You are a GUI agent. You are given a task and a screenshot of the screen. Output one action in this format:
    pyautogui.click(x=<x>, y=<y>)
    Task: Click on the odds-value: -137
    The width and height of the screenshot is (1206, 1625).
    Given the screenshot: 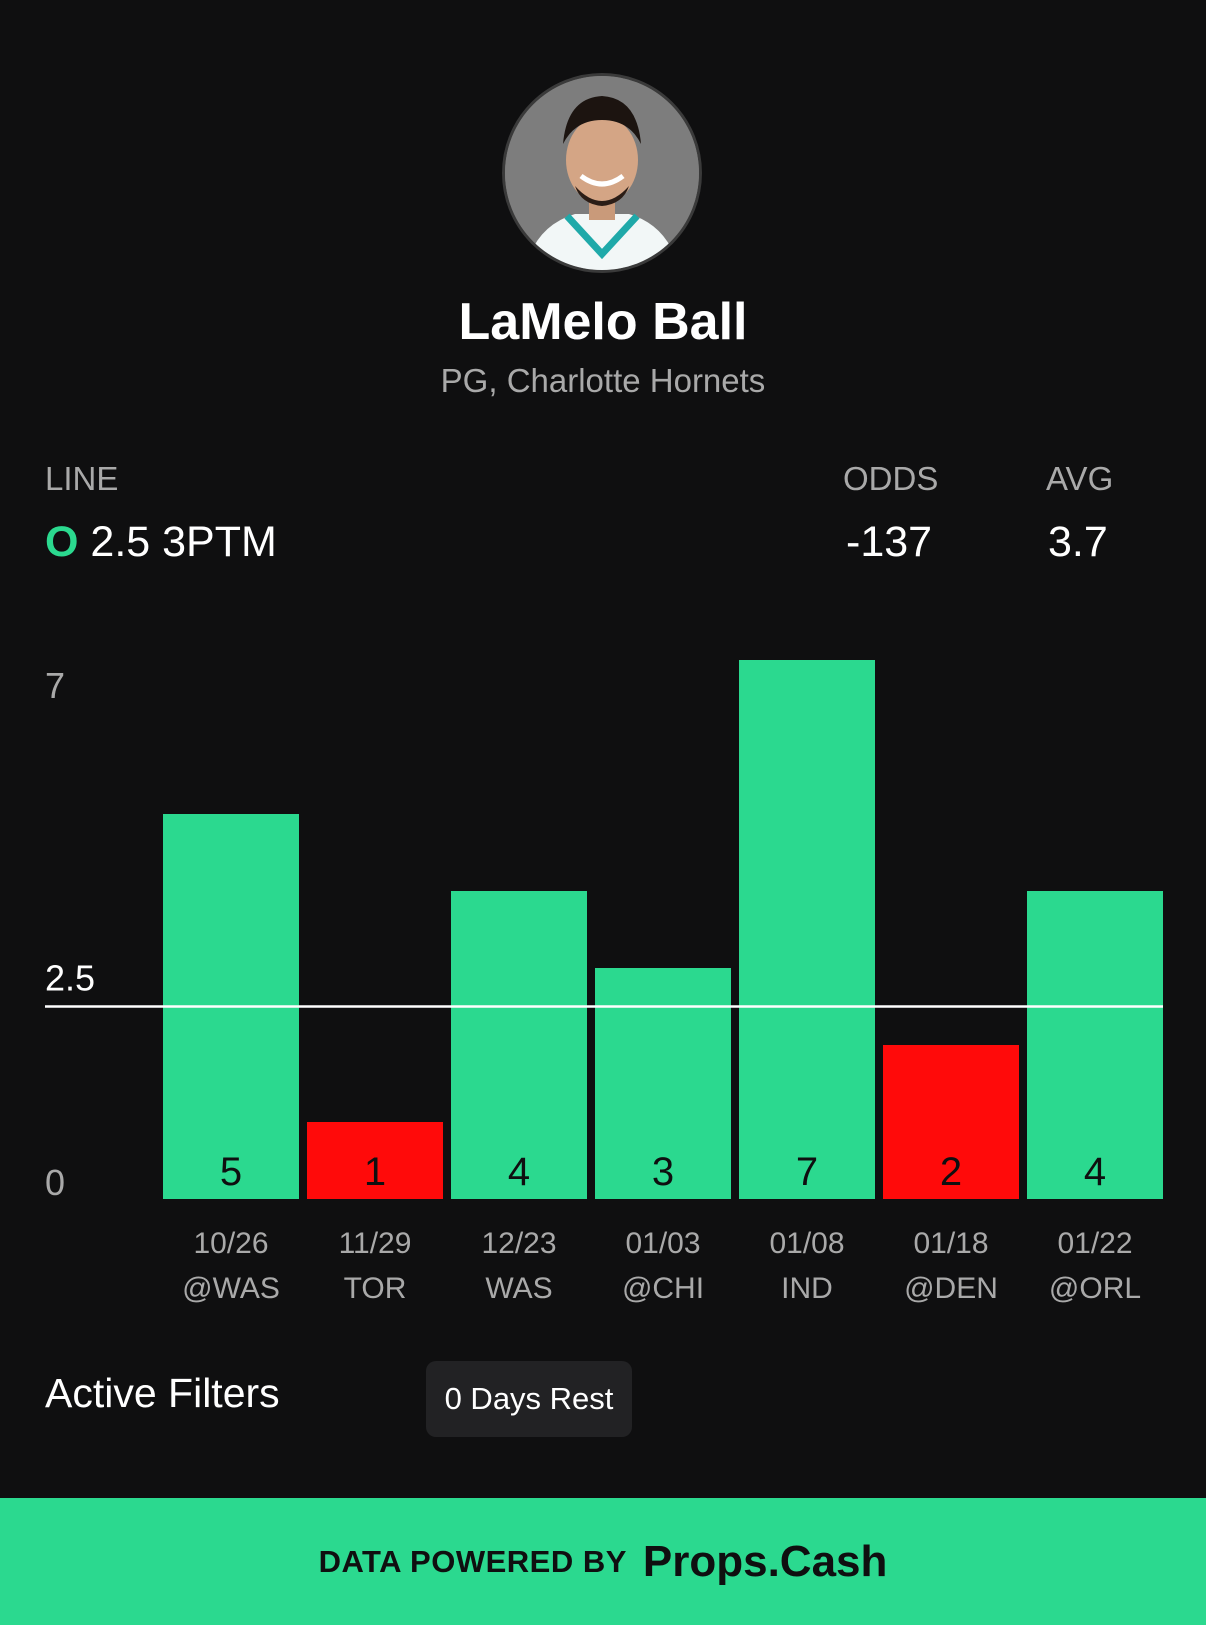 What is the action you would take?
    pyautogui.click(x=889, y=542)
    